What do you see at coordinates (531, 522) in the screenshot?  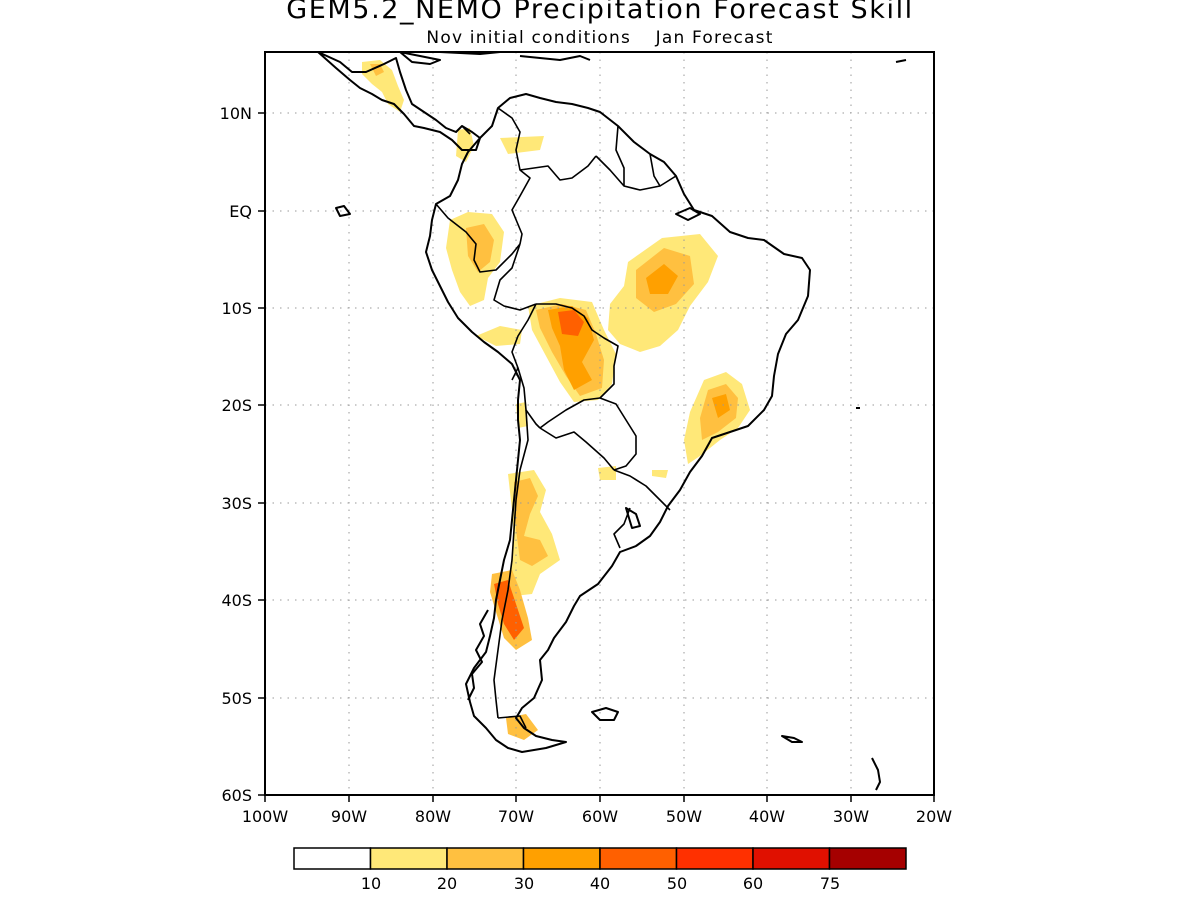 I see `skill-area-central-andes-core` at bounding box center [531, 522].